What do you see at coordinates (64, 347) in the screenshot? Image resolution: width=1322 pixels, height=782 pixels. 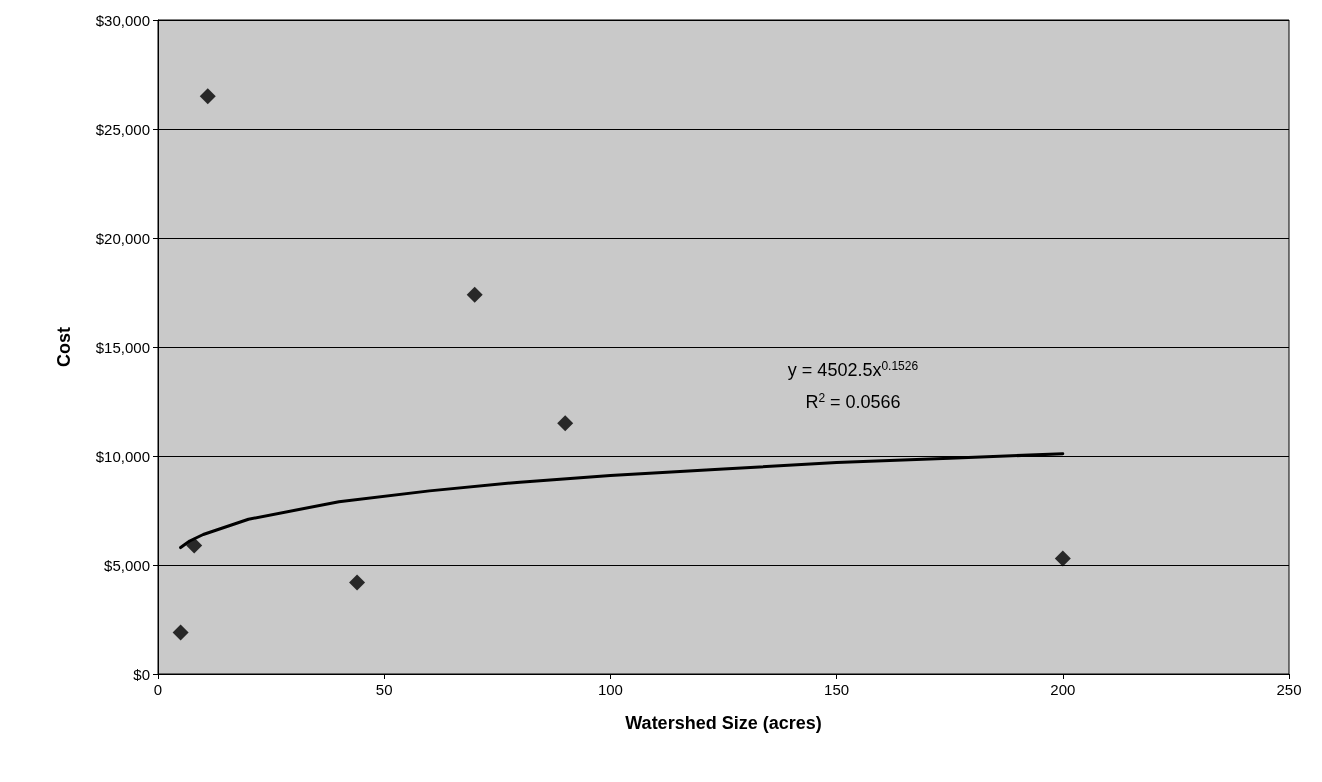 I see `y-axis-title: Cost` at bounding box center [64, 347].